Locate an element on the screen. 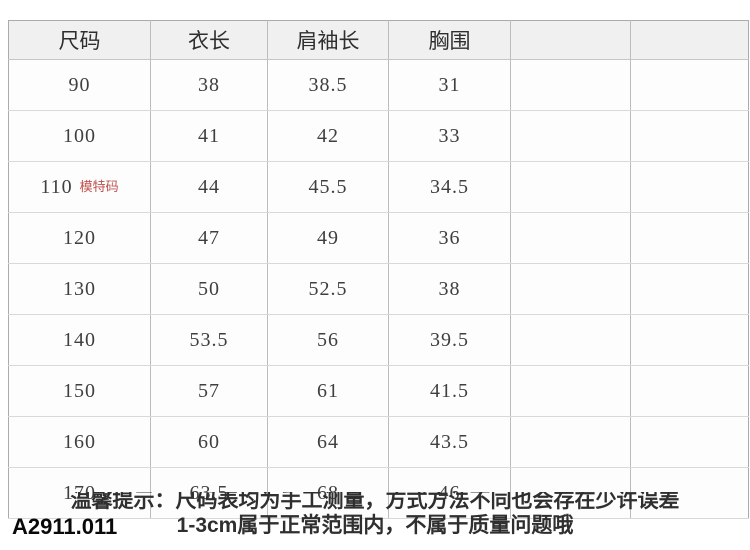 This screenshot has width=750, height=550. cell-size: 110 模特码 is located at coordinates (79, 187).